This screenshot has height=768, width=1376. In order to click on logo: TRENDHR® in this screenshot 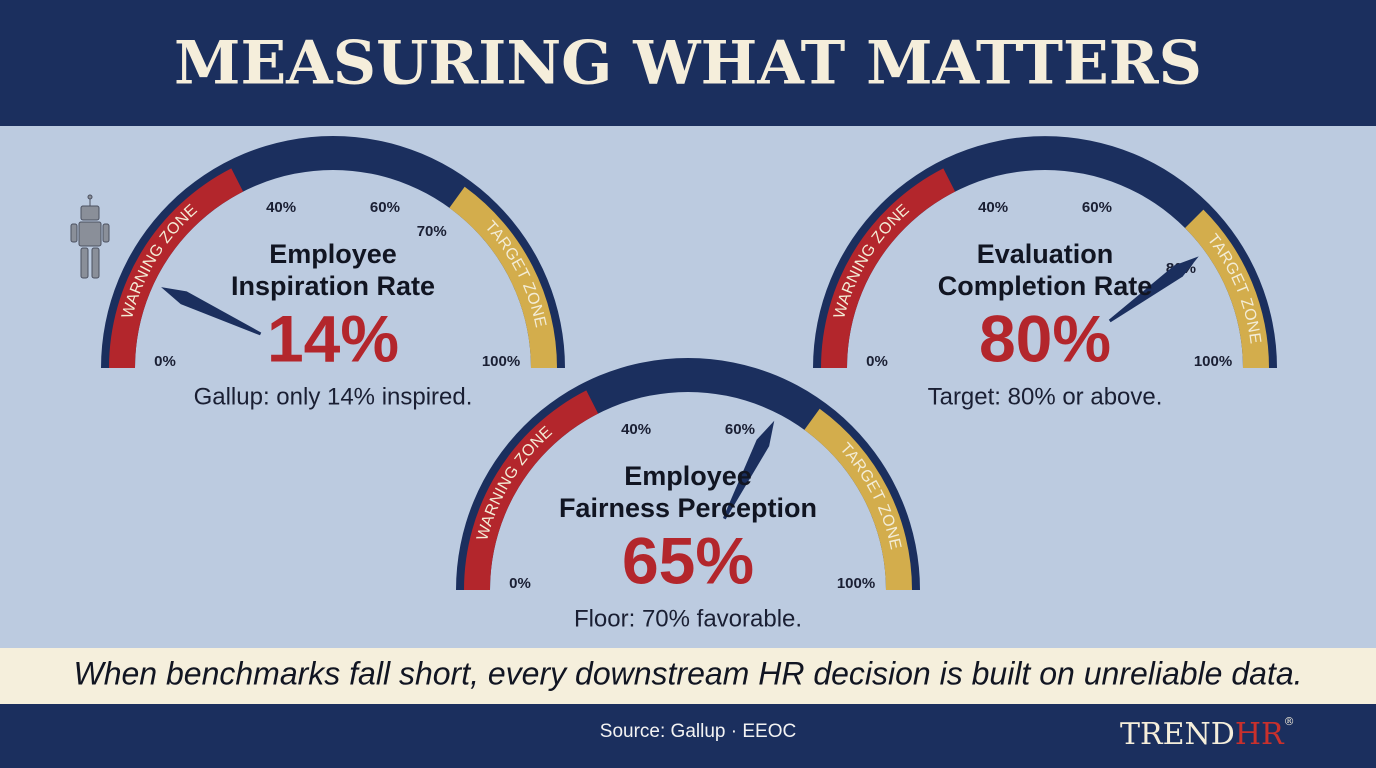, I will do `click(1207, 733)`.